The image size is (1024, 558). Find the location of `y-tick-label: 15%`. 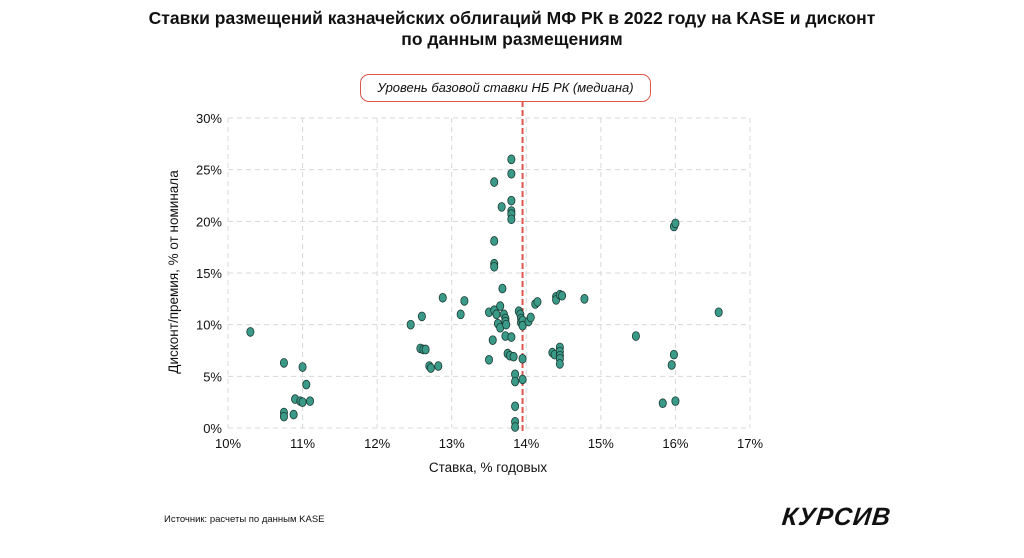

y-tick-label: 15% is located at coordinates (209, 273).